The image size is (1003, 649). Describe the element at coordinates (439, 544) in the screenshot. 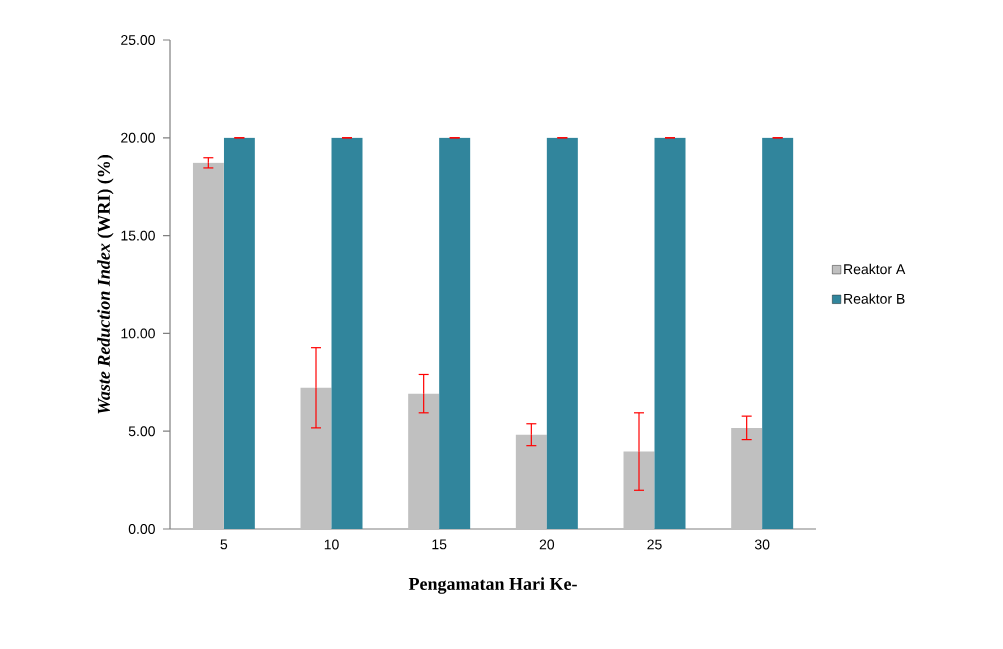

I see `x-tick-label: 15` at that location.